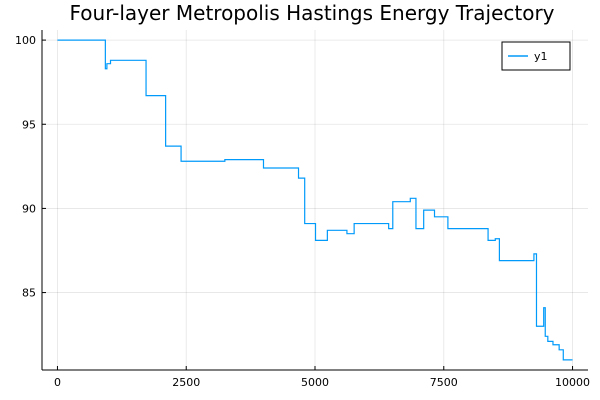 This screenshot has width=600, height=400. I want to click on y-tick-label: 100, so click(25, 40).